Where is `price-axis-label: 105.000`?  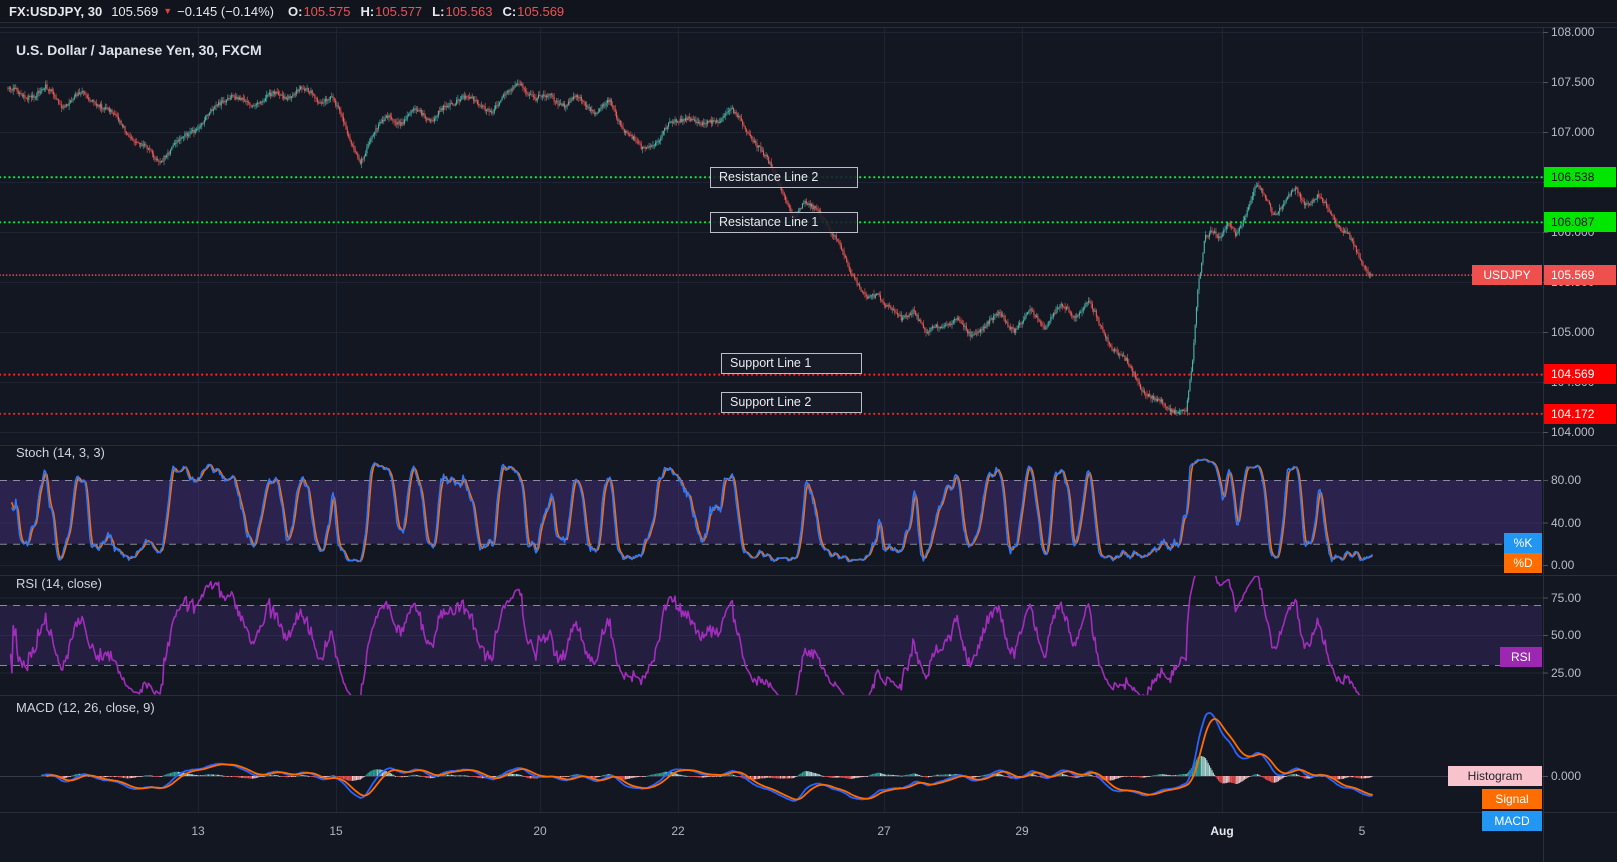 price-axis-label: 105.000 is located at coordinates (1573, 332).